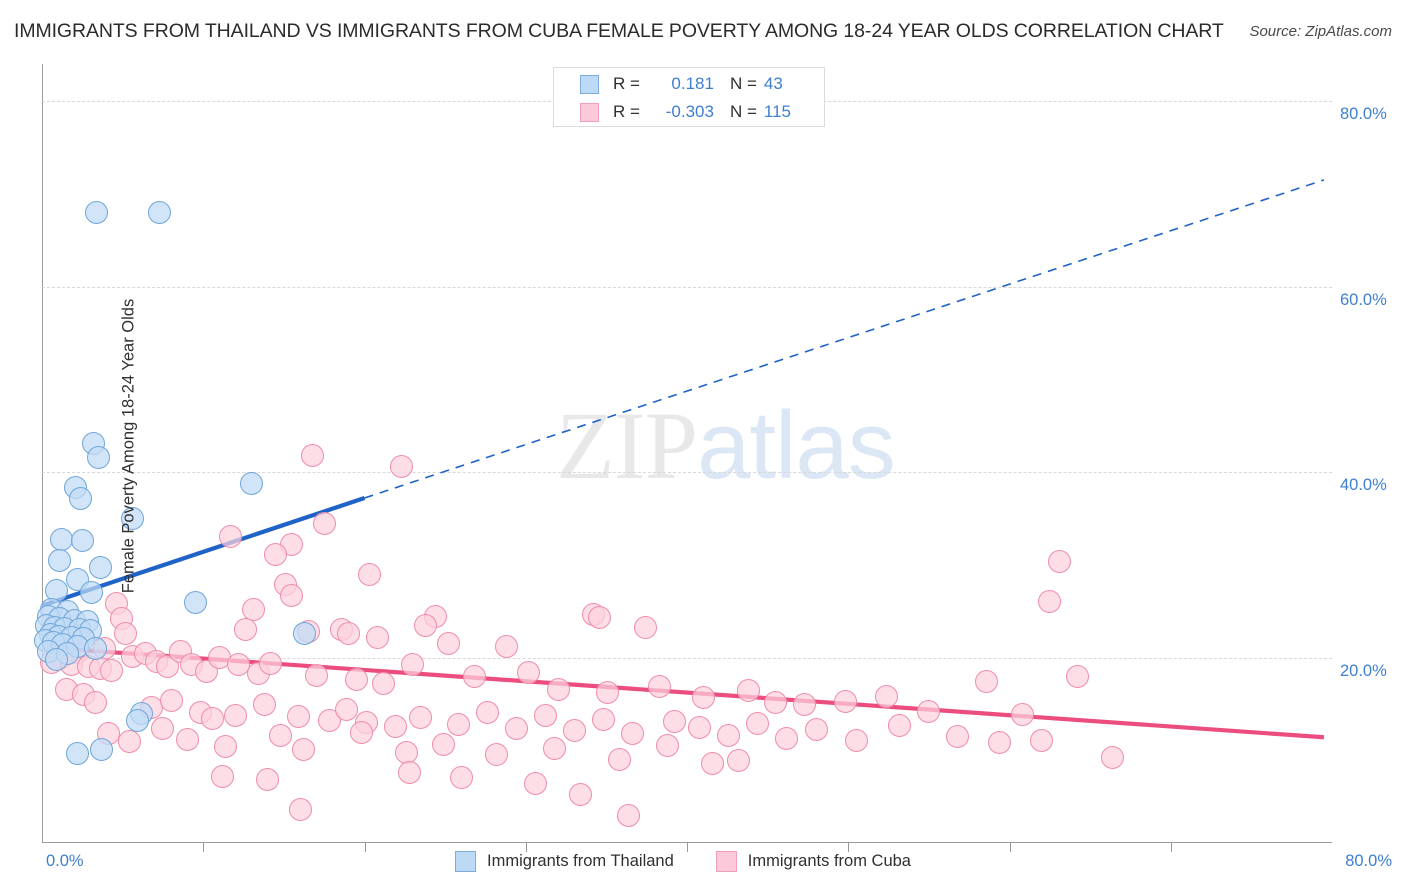  I want to click on legend-item-cuba: Immigrants from Cuba, so click(813, 861).